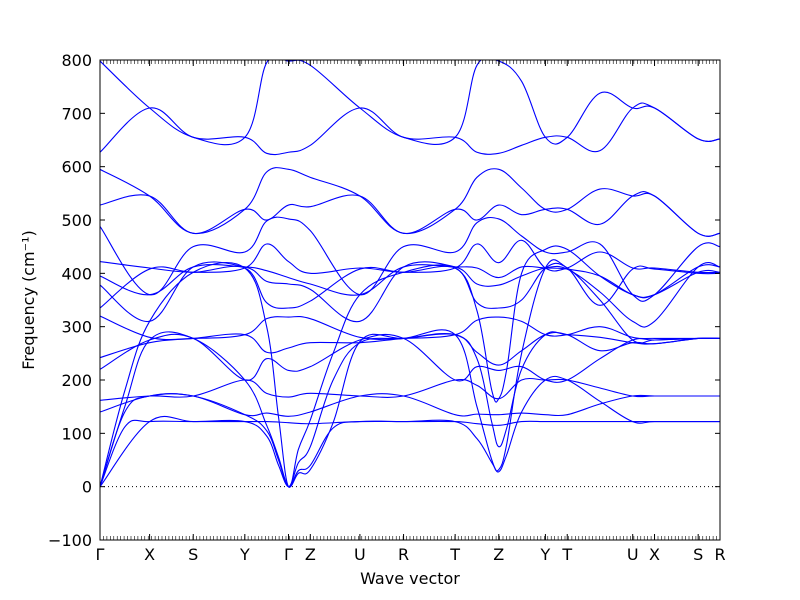 The width and height of the screenshot is (800, 600). I want to click on x-tick-label-11: Y, so click(545, 554).